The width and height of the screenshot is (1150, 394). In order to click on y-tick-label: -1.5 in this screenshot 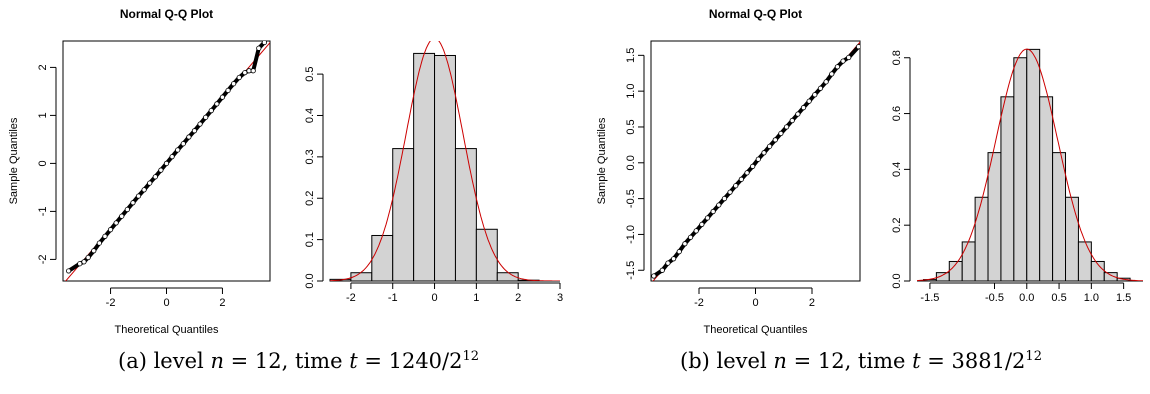, I will do `click(631, 270)`.